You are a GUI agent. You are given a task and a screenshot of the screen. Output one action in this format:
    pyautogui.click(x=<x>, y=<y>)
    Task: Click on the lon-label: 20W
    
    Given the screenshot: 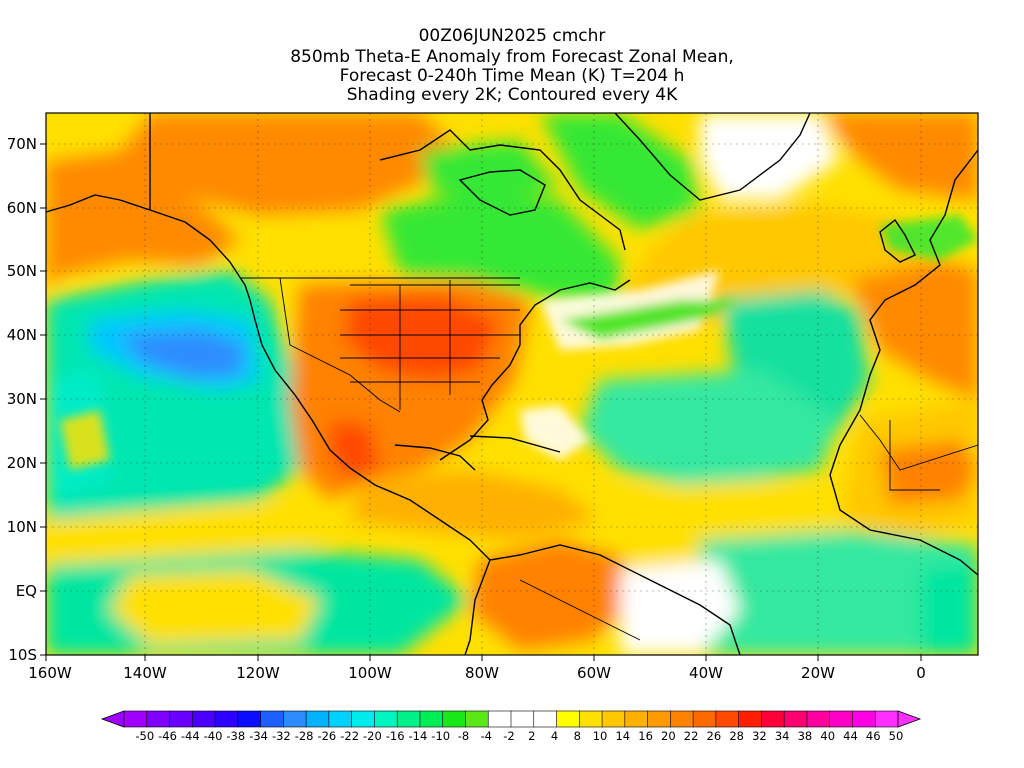 What is the action you would take?
    pyautogui.click(x=818, y=673)
    